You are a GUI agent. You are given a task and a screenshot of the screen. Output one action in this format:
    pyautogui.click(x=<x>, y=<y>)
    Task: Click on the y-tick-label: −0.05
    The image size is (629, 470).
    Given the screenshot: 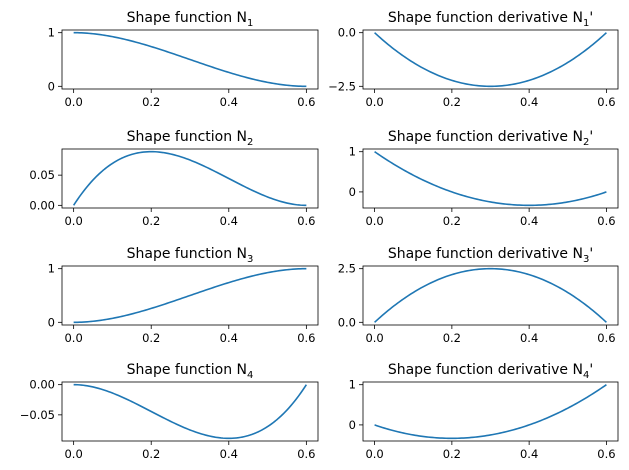 What is the action you would take?
    pyautogui.click(x=37, y=415)
    